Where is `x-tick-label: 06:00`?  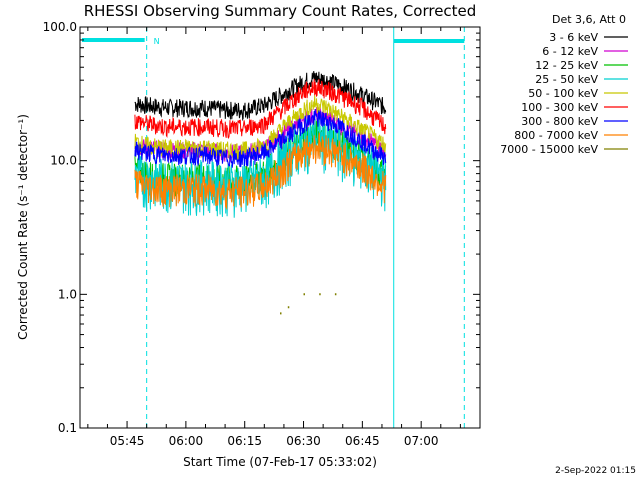 x-tick-label: 06:00 is located at coordinates (186, 441).